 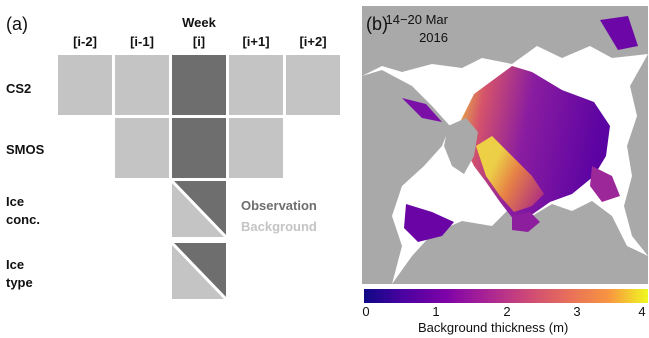 I want to click on column-header-i+2: [i+2], so click(x=313, y=41).